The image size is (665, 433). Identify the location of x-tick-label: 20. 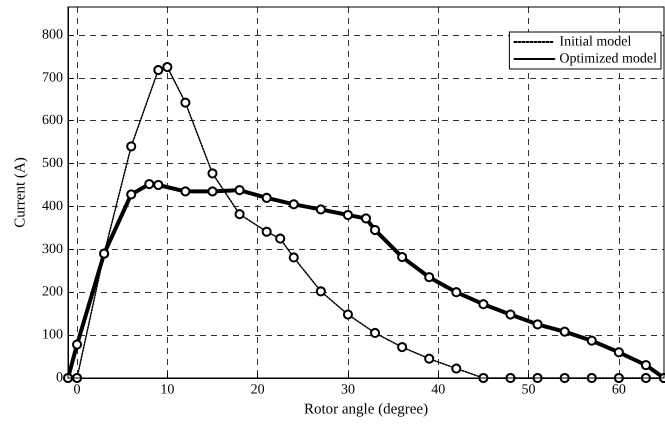
(257, 390).